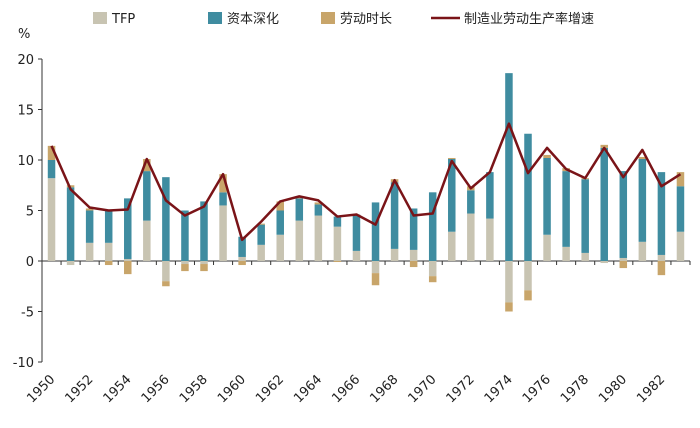  I want to click on legend-label-tfp: TFP, so click(123, 19).